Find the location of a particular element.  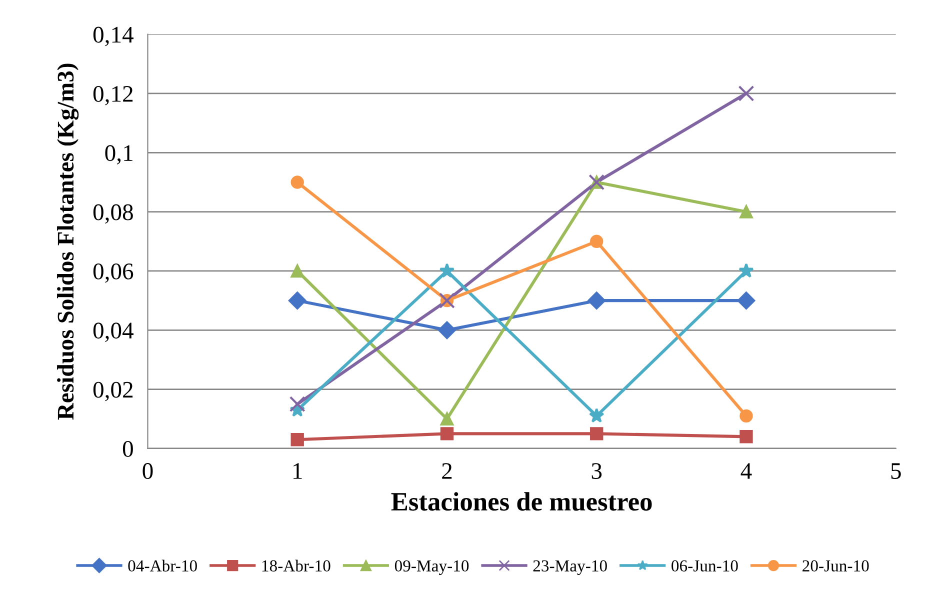

x-tick-label: 4 is located at coordinates (746, 471).